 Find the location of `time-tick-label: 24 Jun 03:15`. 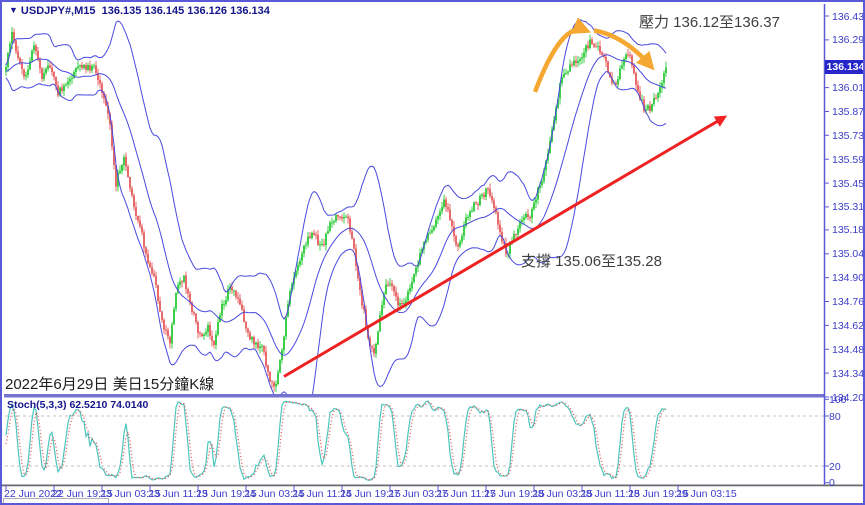

time-tick-label: 24 Jun 03:15 is located at coordinates (274, 494).